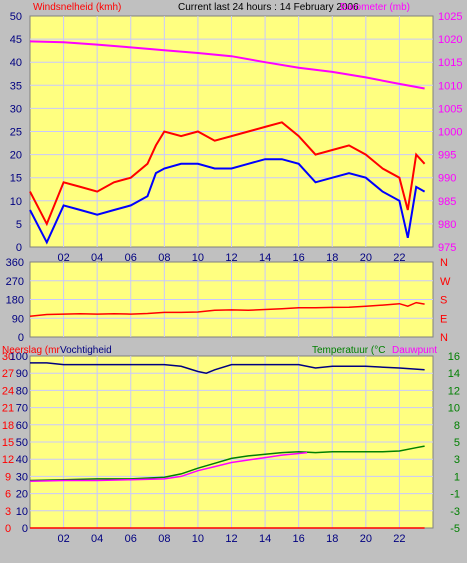 This screenshot has width=467, height=563. Describe the element at coordinates (16, 40) in the screenshot. I see `wind-tick-label: 45` at that location.